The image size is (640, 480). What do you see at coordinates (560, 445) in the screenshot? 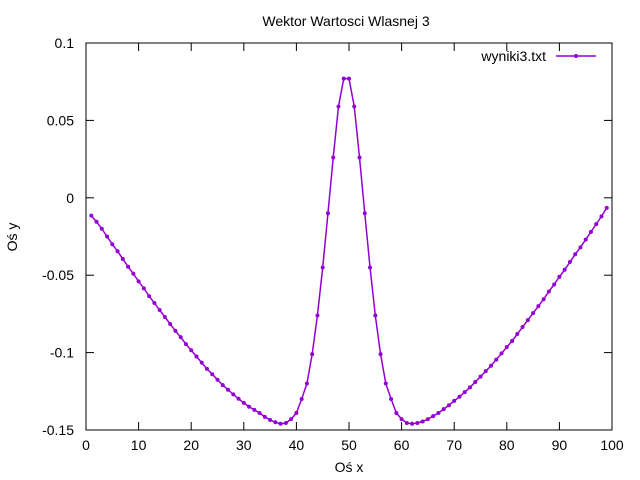
I see `x-tick-label: 90` at bounding box center [560, 445].